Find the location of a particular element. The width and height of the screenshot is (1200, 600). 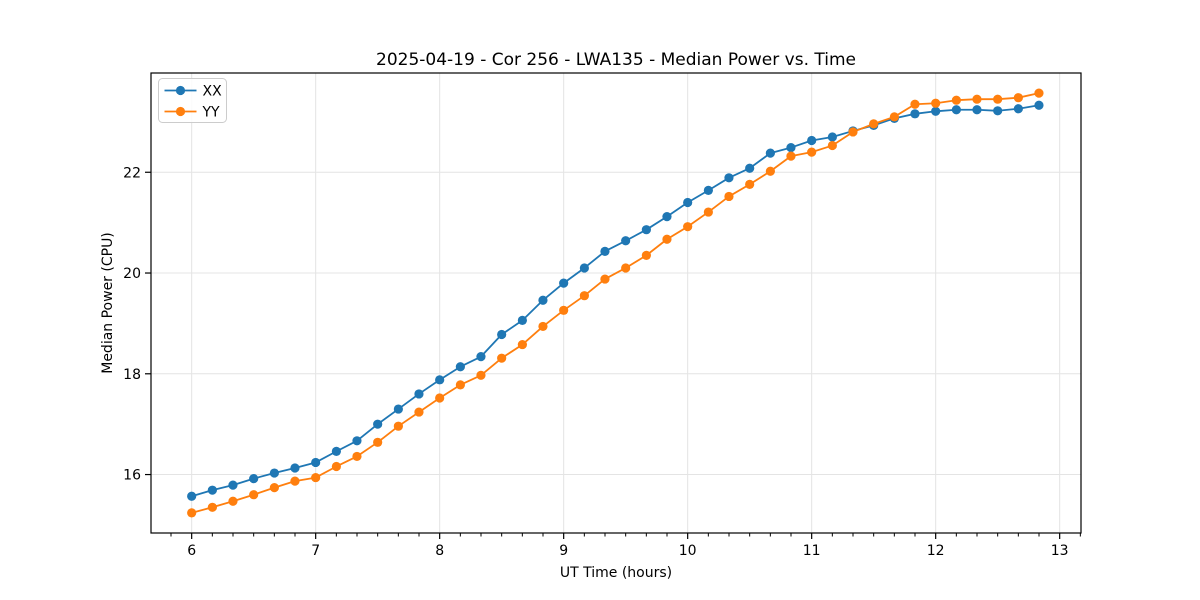

x-tick-label: 7 is located at coordinates (315, 551).